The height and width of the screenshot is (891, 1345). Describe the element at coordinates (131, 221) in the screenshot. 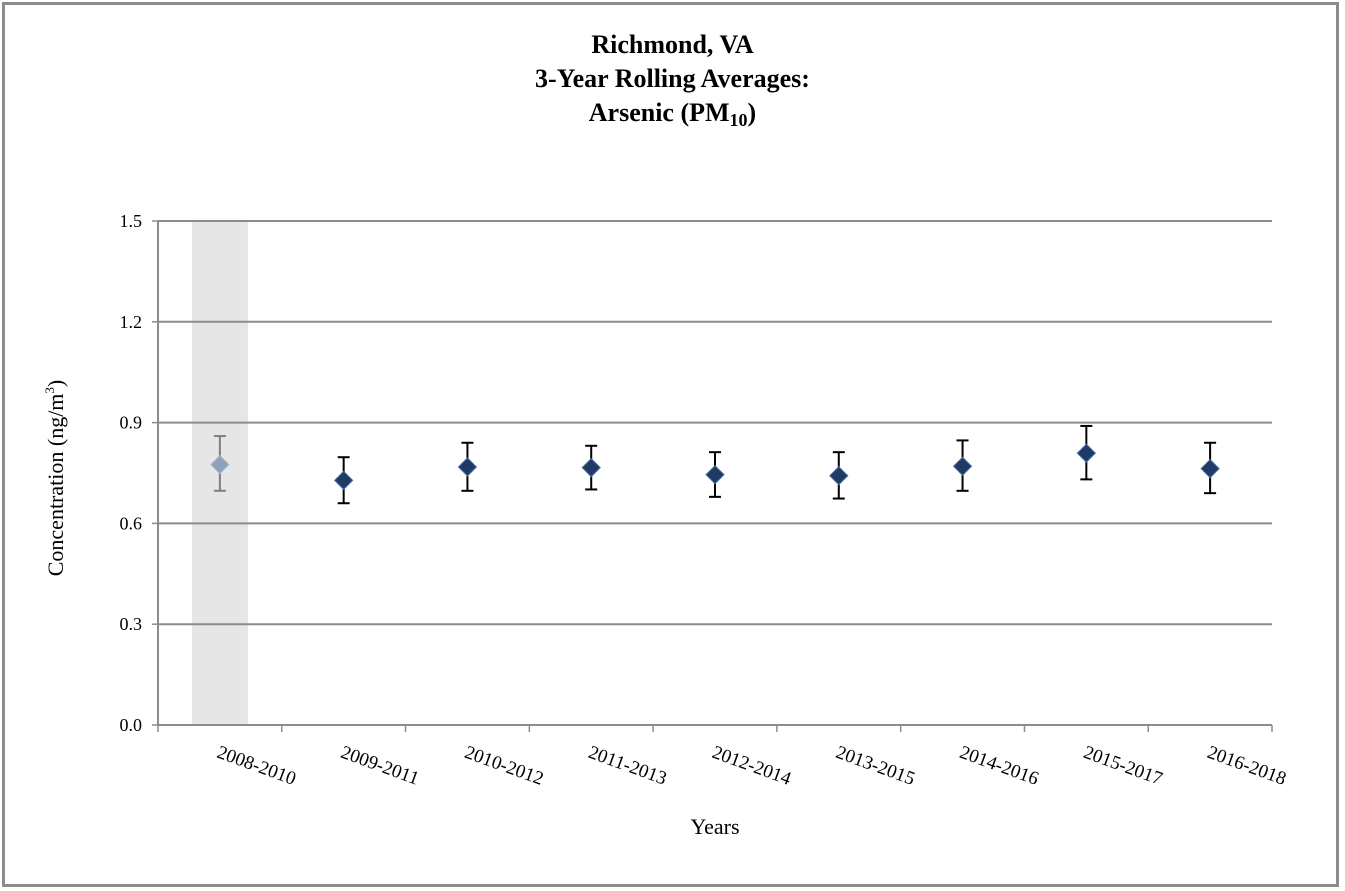

I see `y-tick-label: 1.5` at that location.